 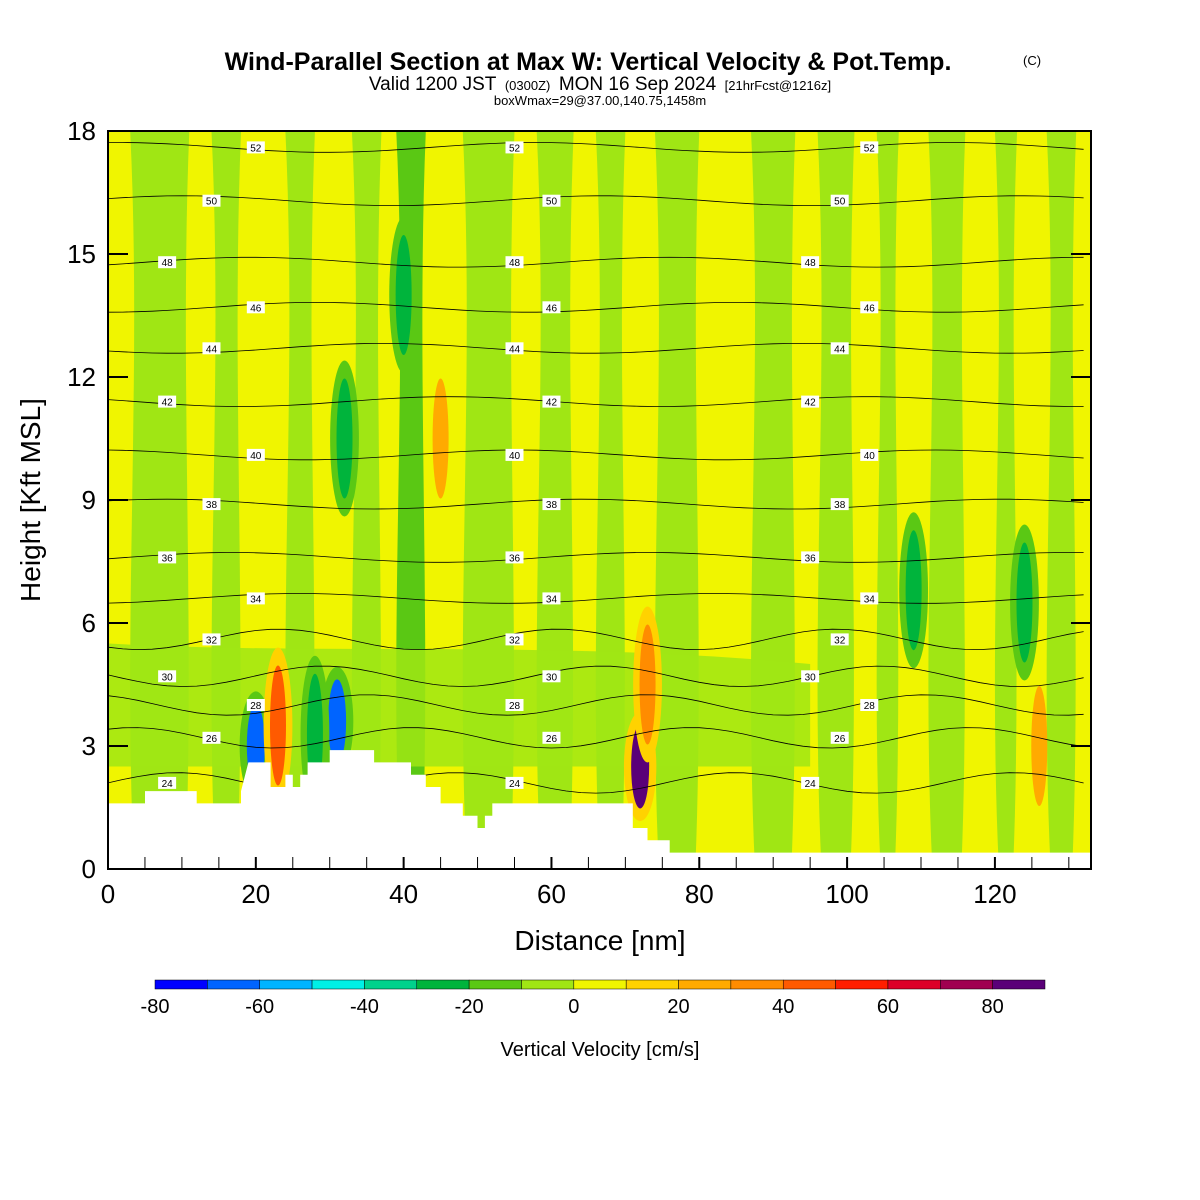 I want to click on y-tick-label: 12, so click(x=81, y=377).